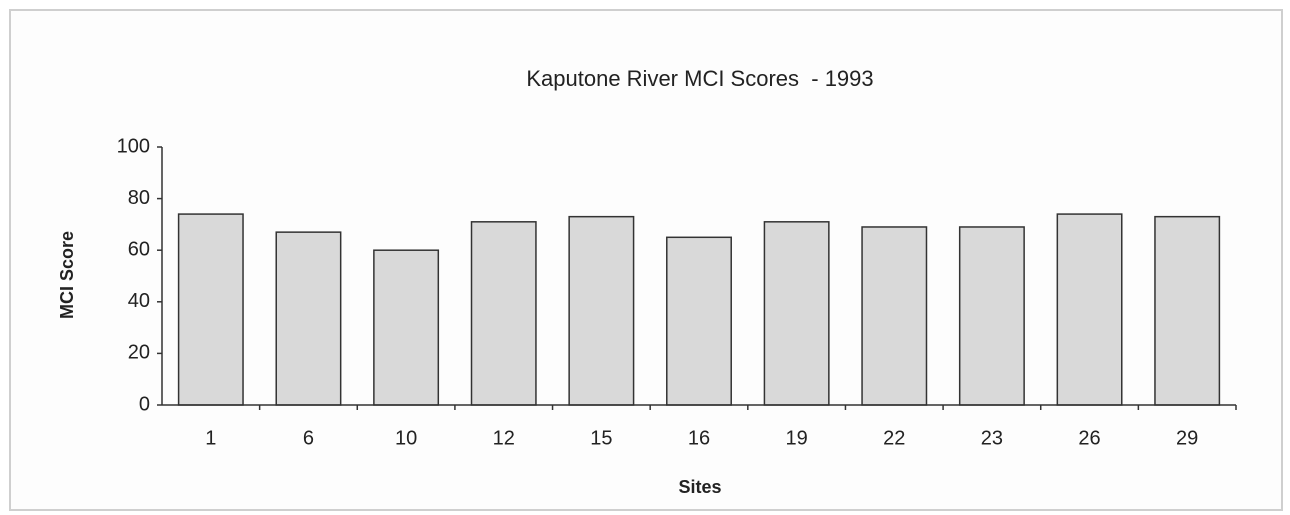  Describe the element at coordinates (139, 301) in the screenshot. I see `y-tick-label: 40` at that location.